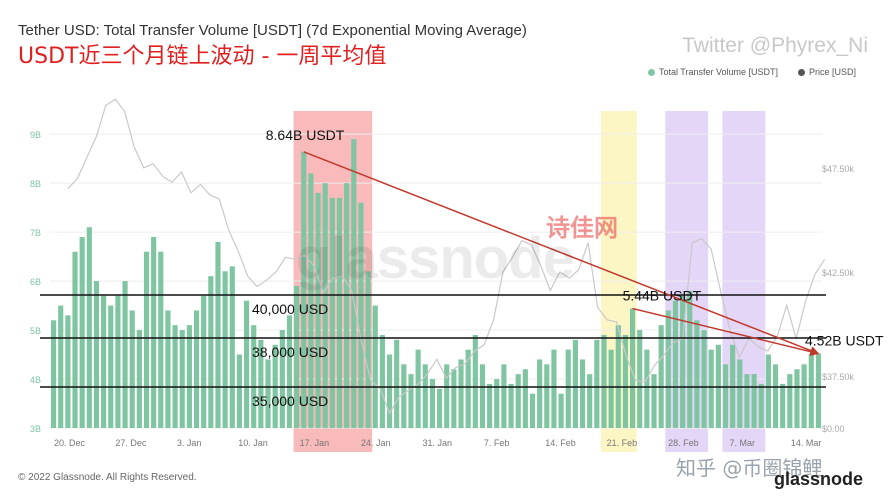 The width and height of the screenshot is (888, 500). I want to click on y-tick-label: 7B, so click(35, 233).